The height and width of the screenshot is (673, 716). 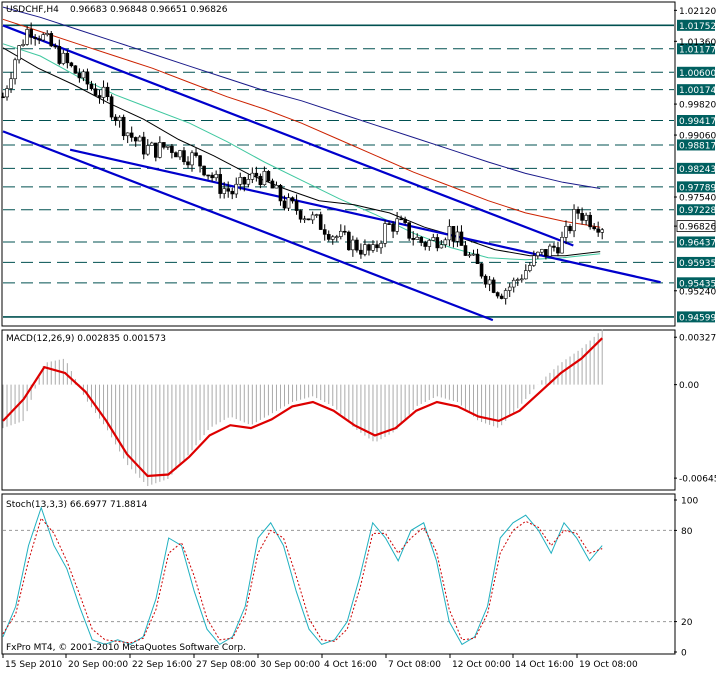 What do you see at coordinates (684, 654) in the screenshot?
I see `stoch-tick-label: 0` at bounding box center [684, 654].